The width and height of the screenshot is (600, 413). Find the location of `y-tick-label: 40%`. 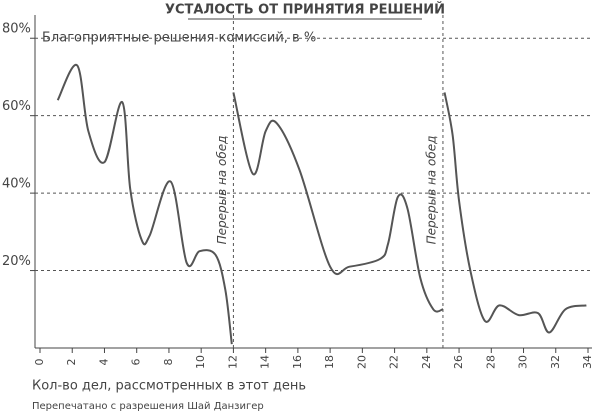

y-tick-label: 40% is located at coordinates (16, 184).